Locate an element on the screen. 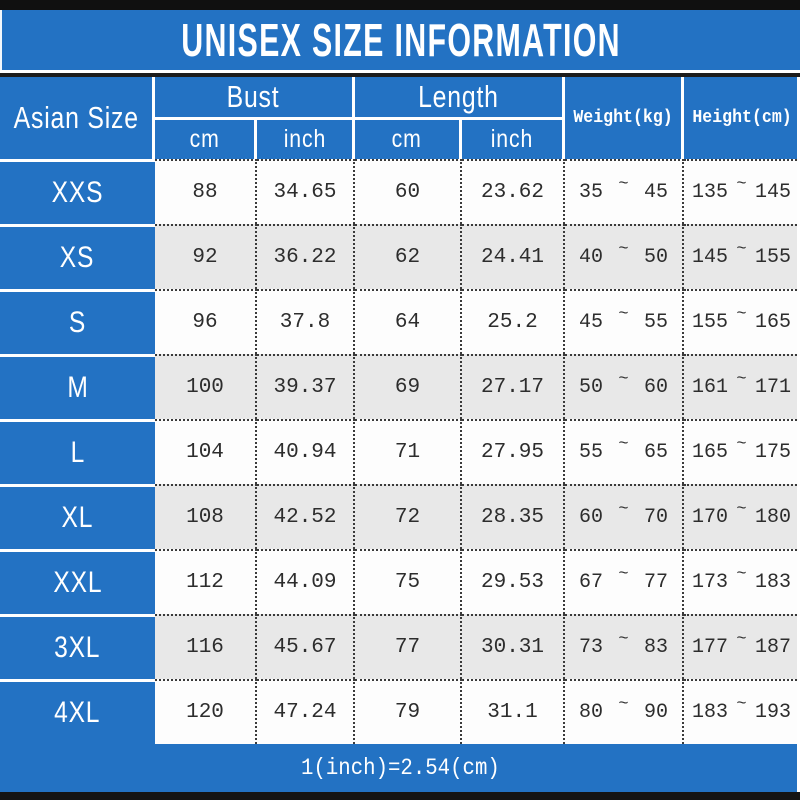 The image size is (800, 800). weight-max: 55 is located at coordinates (655, 322).